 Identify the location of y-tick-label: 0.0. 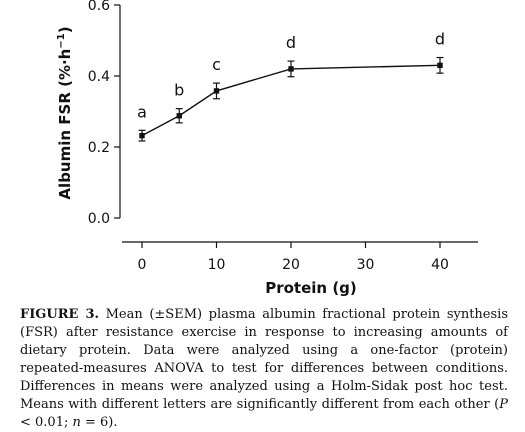
(99, 219).